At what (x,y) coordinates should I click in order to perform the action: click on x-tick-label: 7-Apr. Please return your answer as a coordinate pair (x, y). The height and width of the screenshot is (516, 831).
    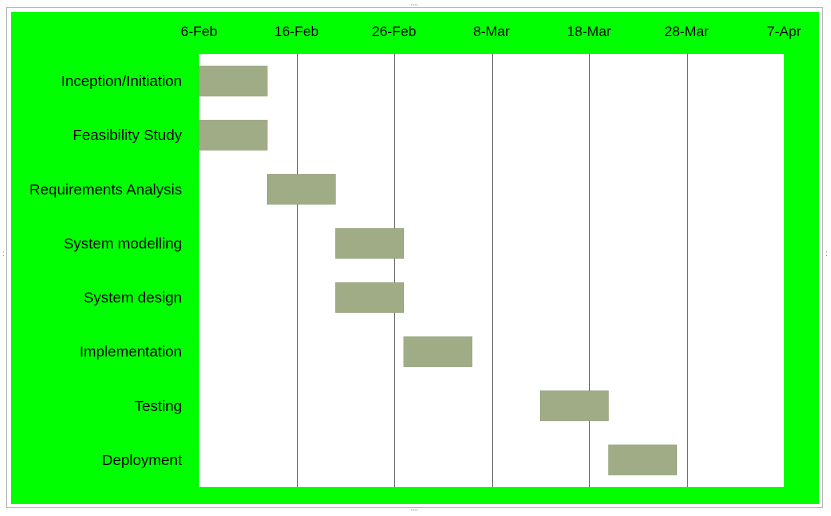
    Looking at the image, I should click on (784, 31).